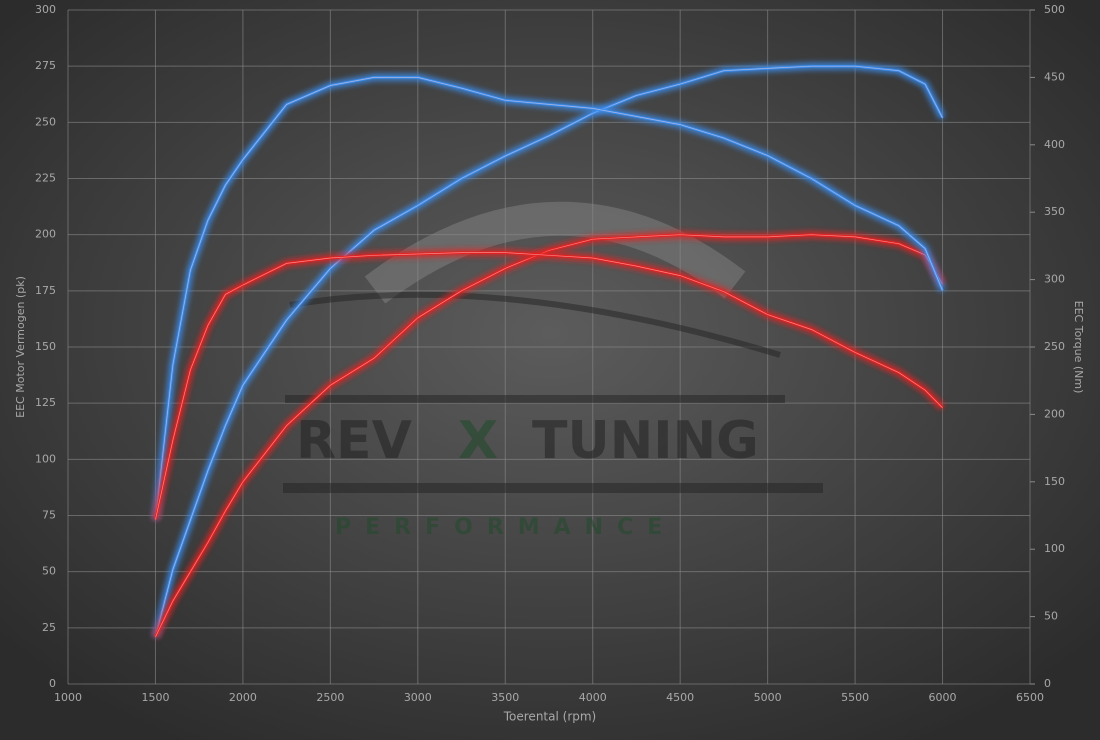  Describe the element at coordinates (505, 697) in the screenshot. I see `x-tick-label: 3500` at that location.